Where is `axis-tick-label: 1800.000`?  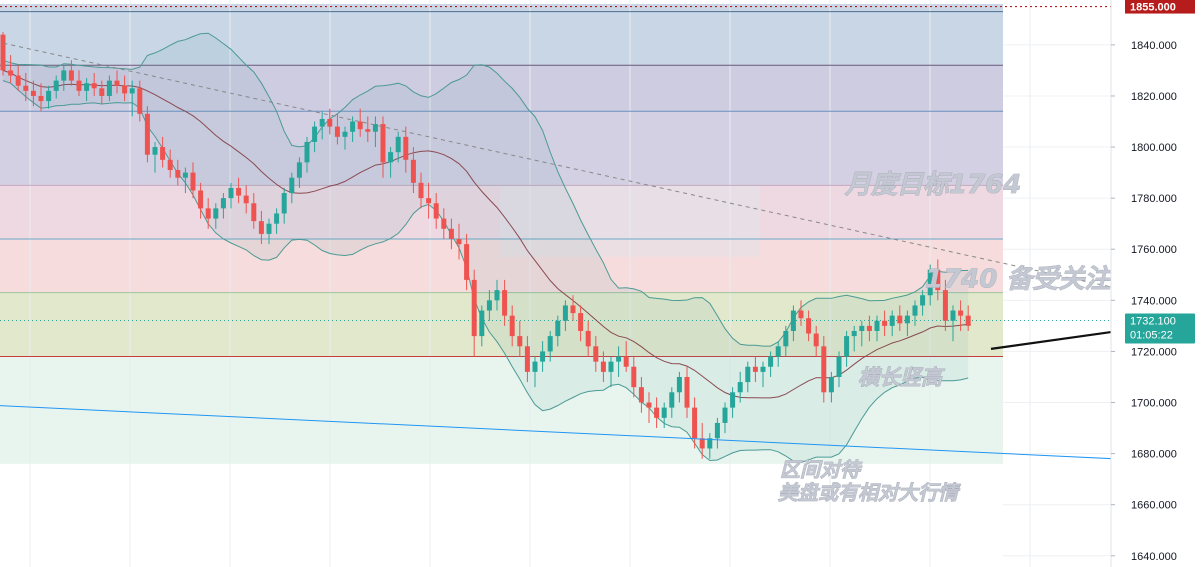 axis-tick-label: 1800.000 is located at coordinates (1154, 148).